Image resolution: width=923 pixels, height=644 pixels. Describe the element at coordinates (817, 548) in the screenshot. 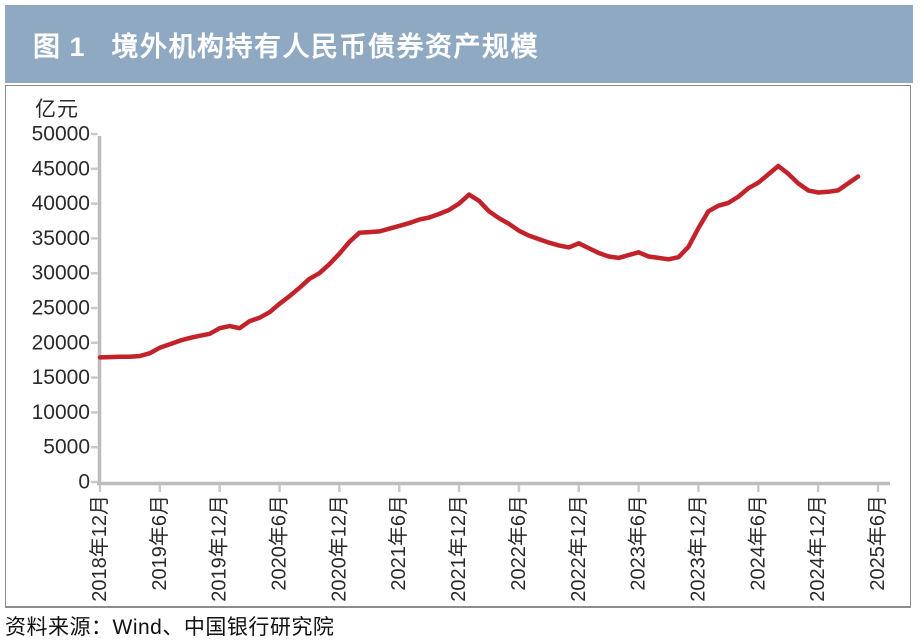

I see `x-tick-label: 2024年12月` at that location.